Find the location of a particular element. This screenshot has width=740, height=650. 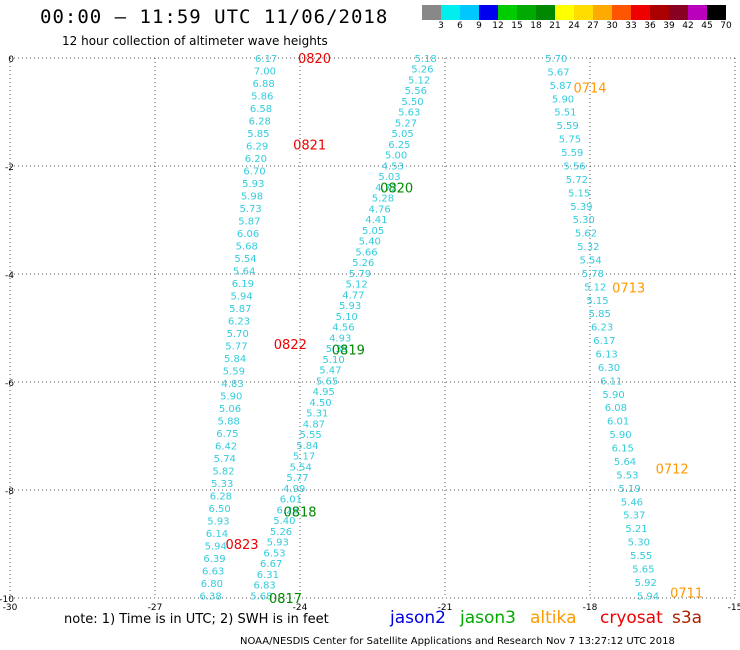

wave-height-value: 4.99 is located at coordinates (294, 489).